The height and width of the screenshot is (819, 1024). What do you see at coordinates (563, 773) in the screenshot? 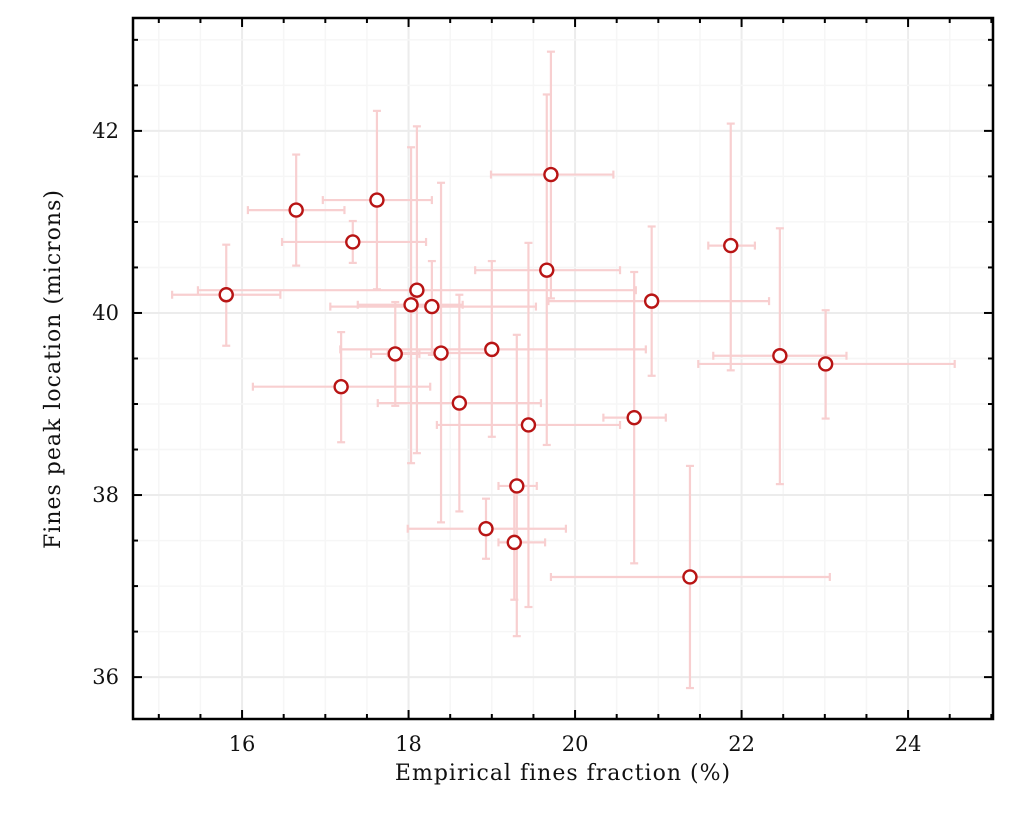
I see `x-axis-label: Empirical fines fraction (%)` at bounding box center [563, 773].